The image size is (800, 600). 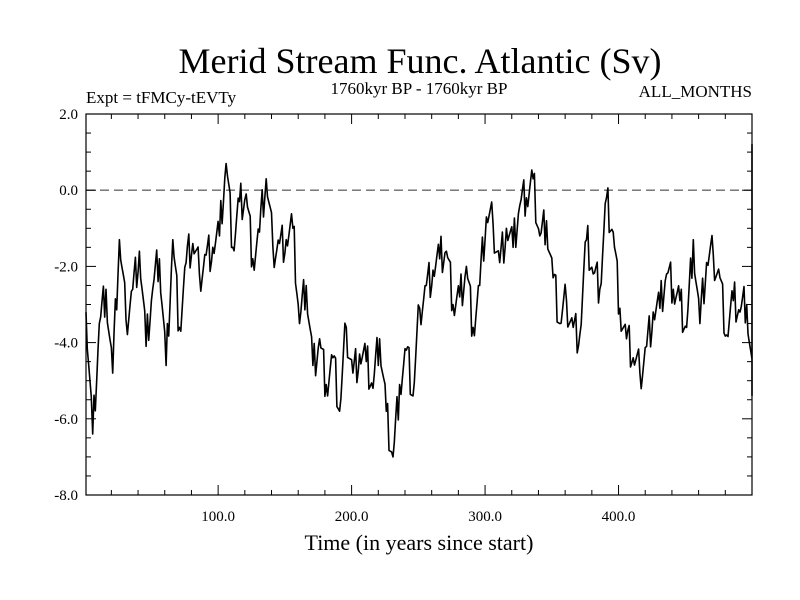 What do you see at coordinates (66, 344) in the screenshot?
I see `y-tick-label: -4.0` at bounding box center [66, 344].